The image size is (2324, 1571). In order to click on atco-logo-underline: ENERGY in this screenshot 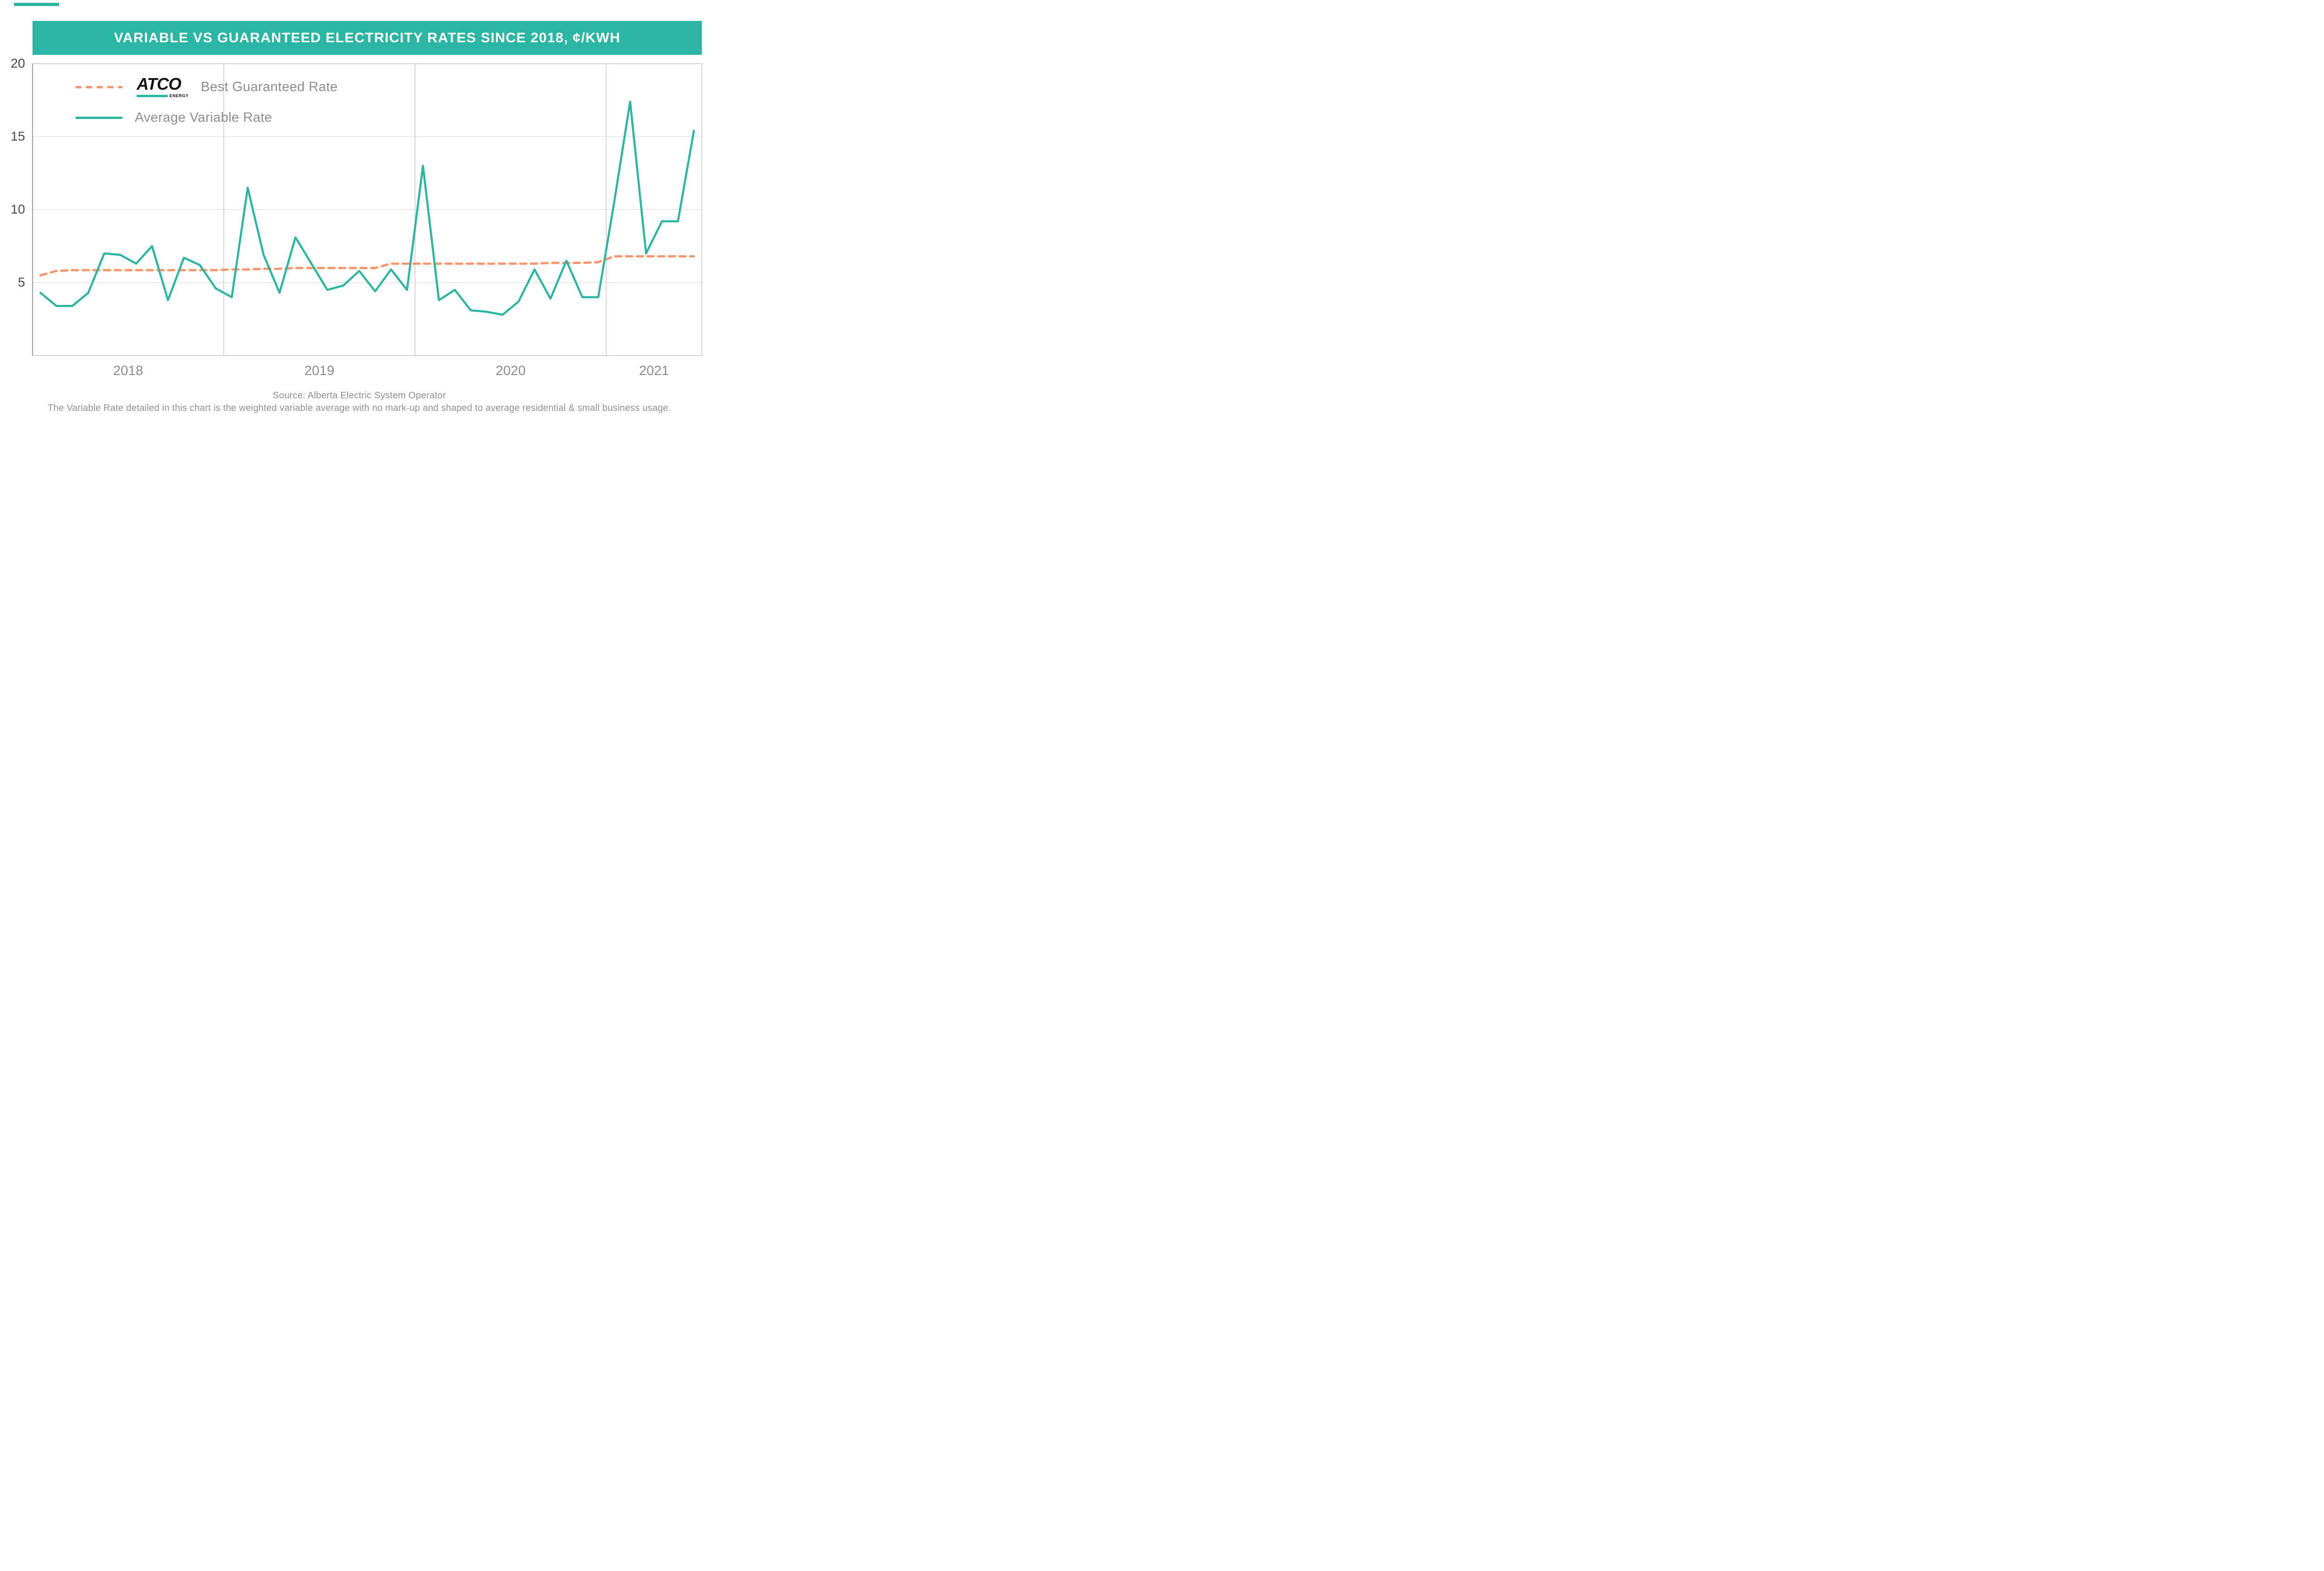, I will do `click(163, 95)`.